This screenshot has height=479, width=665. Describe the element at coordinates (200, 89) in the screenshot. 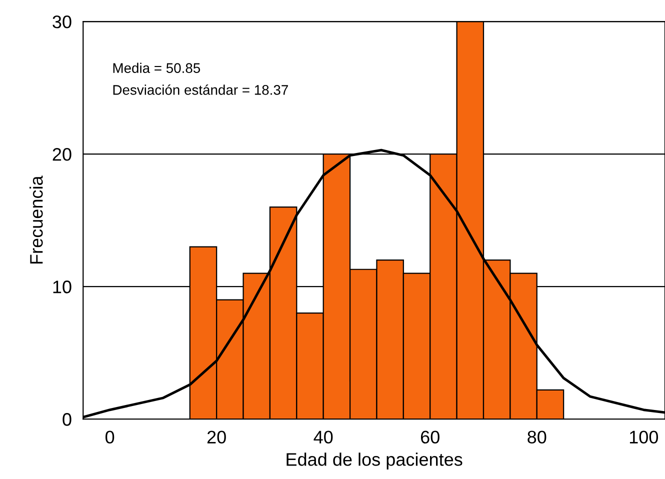

I see `annotation: Desviación estándar = 18.37` at that location.